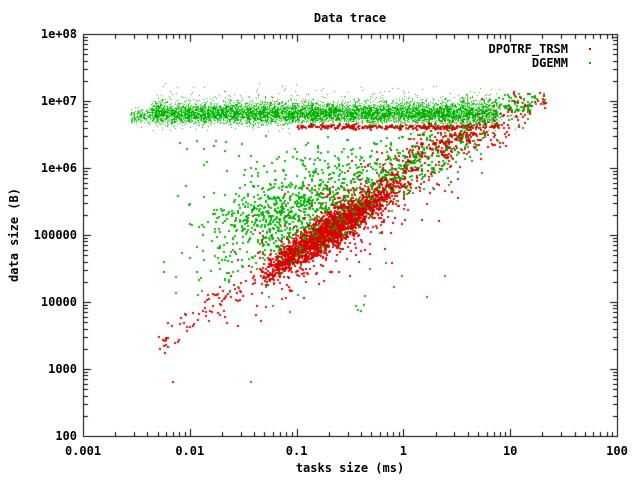  I want to click on x-tick-label: 0.01, so click(190, 451).